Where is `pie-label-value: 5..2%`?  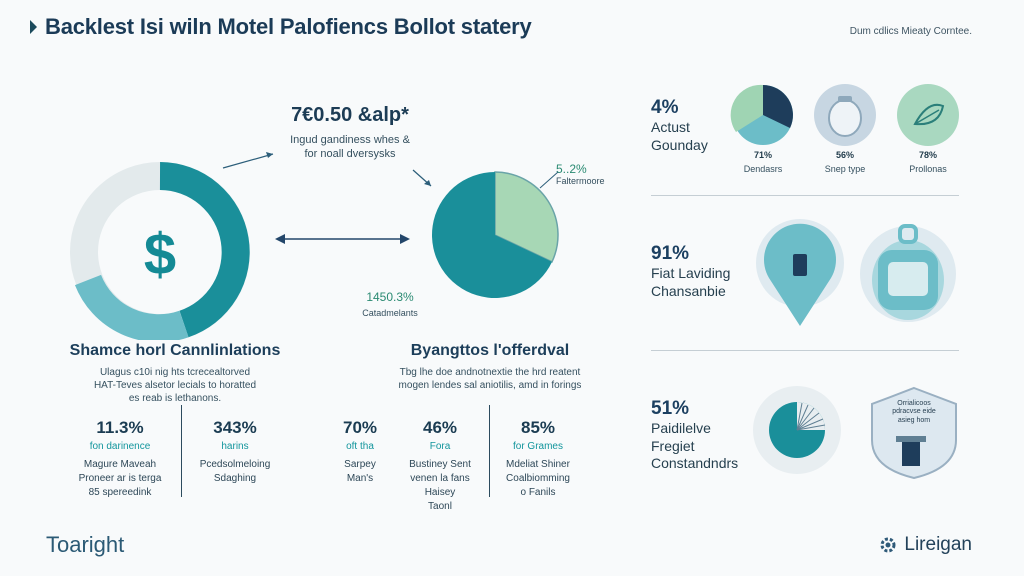
pie-label-value: 5..2% is located at coordinates (571, 169).